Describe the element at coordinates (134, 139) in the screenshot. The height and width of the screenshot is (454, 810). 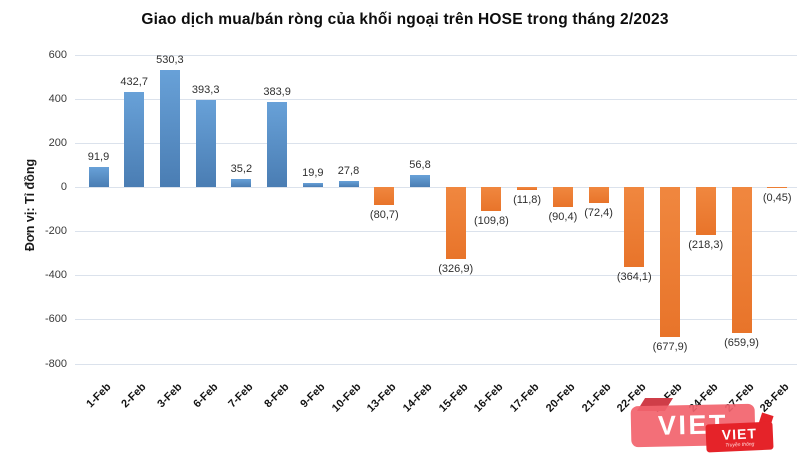
I see `bar-2-feb` at that location.